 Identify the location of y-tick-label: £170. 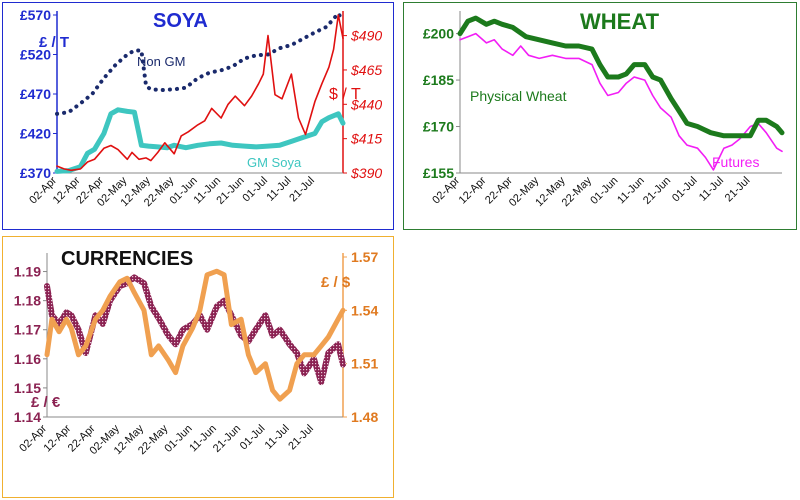
(438, 127).